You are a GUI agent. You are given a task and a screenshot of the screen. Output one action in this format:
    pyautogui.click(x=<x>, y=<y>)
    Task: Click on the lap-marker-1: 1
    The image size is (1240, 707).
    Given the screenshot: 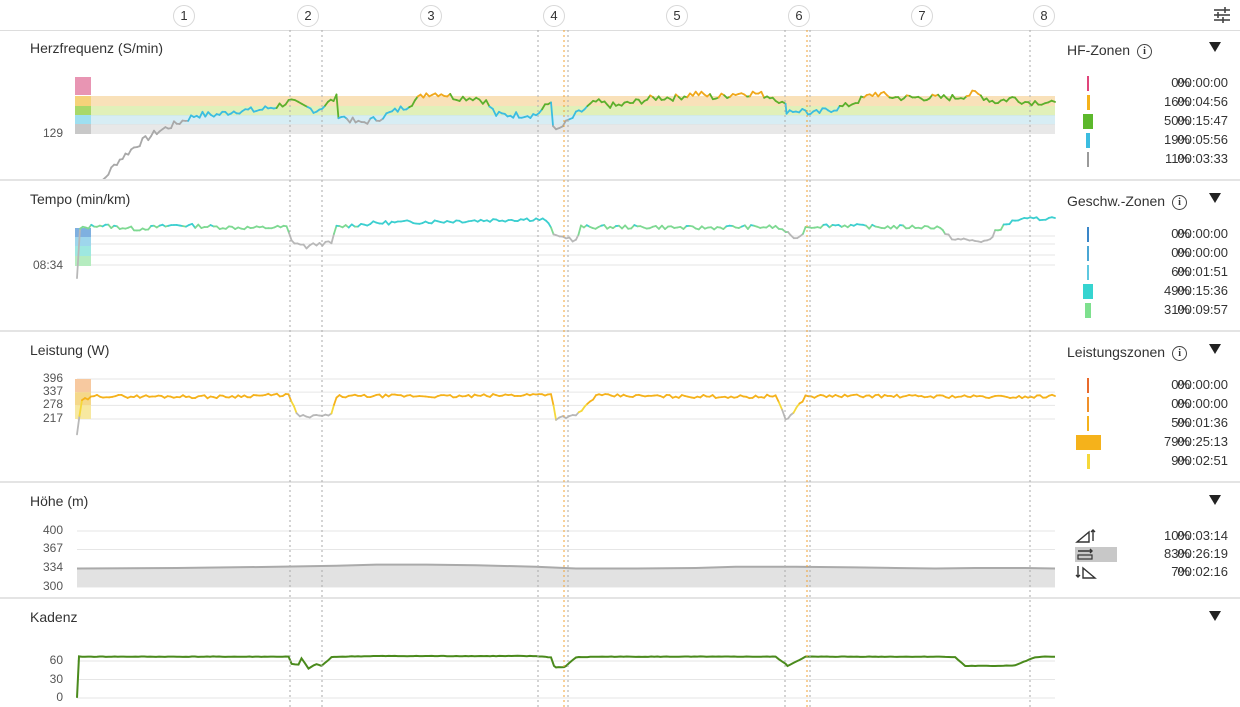 What is the action you would take?
    pyautogui.click(x=184, y=16)
    